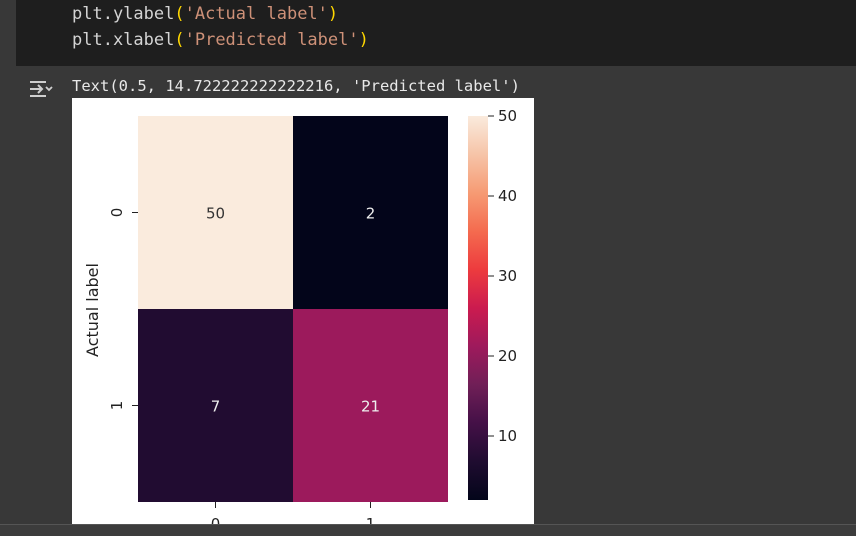  Describe the element at coordinates (41, 89) in the screenshot. I see `output-toggle-icon` at that location.